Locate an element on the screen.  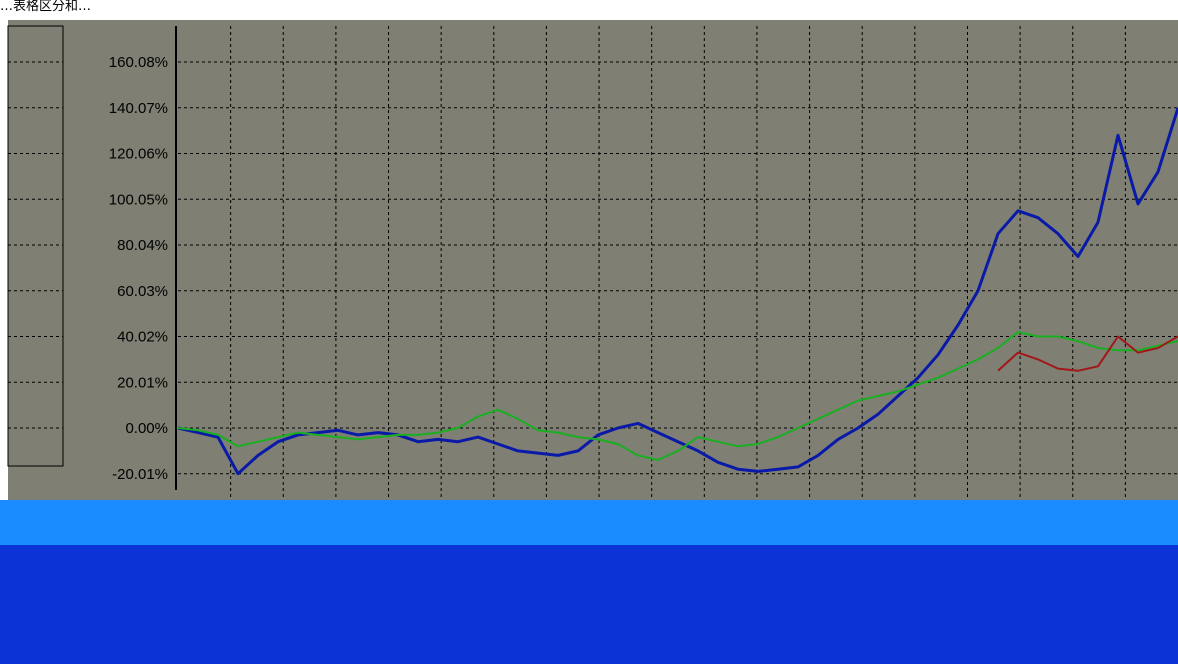
y-tick-label: -20.01% is located at coordinates (140, 474).